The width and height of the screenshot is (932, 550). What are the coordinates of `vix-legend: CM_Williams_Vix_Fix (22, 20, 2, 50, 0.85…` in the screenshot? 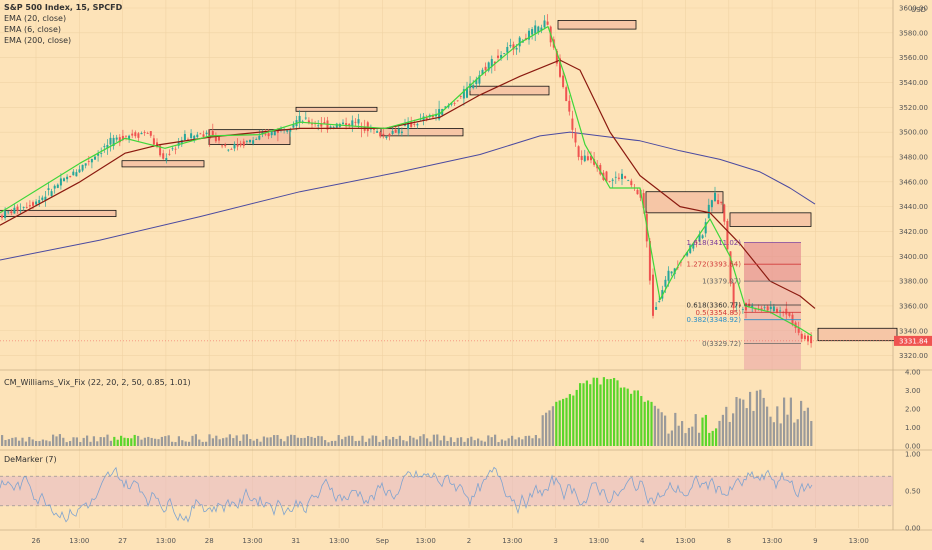 It's located at (97, 382).